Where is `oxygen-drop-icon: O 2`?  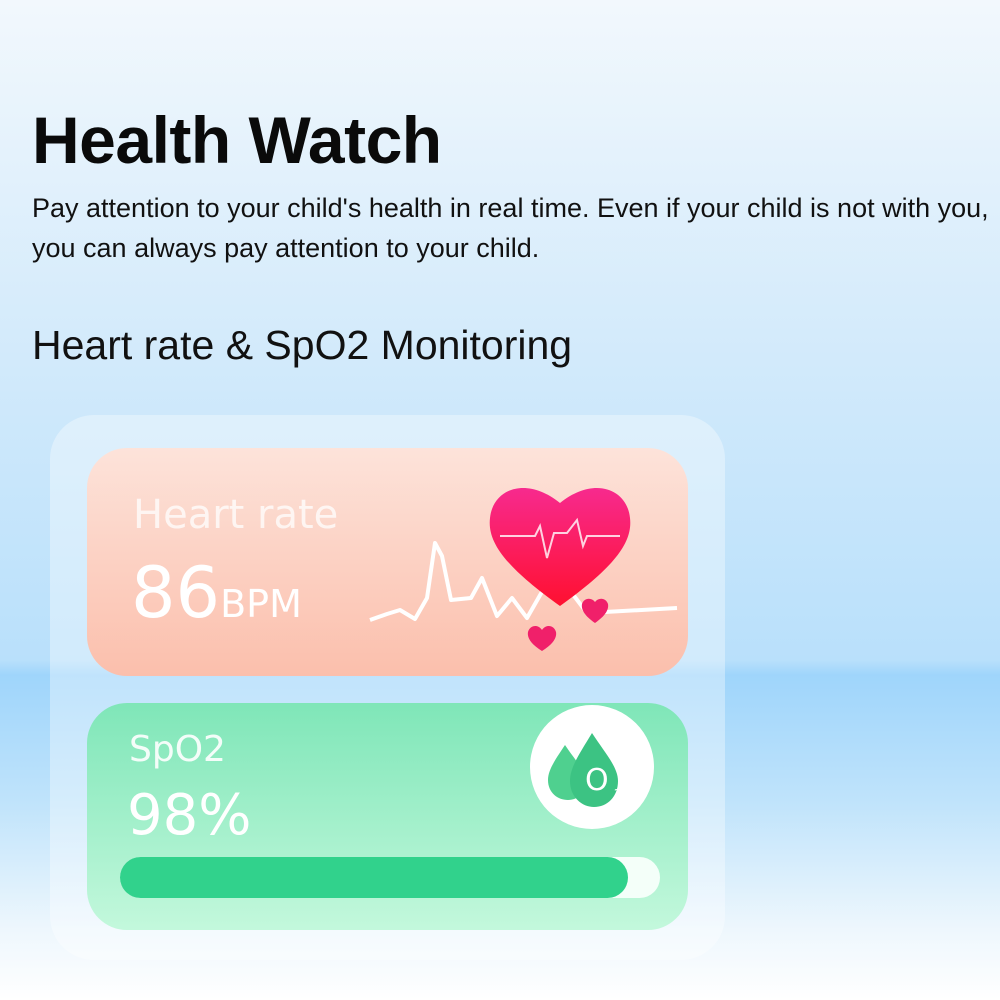 oxygen-drop-icon: O 2 is located at coordinates (592, 767).